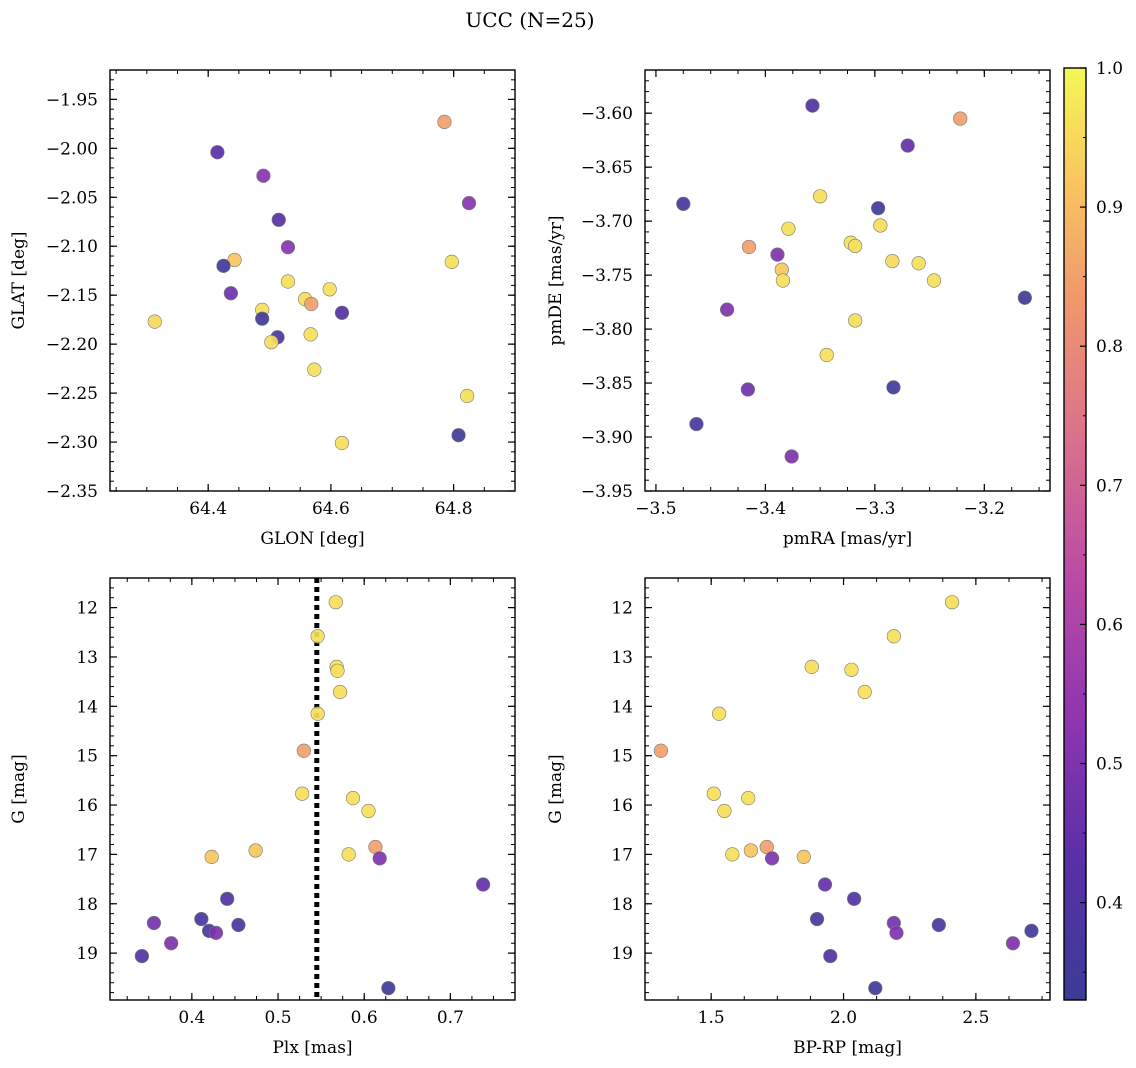 The width and height of the screenshot is (1136, 1068). What do you see at coordinates (1109, 904) in the screenshot?
I see `colorbar-tick-label: 0.4` at bounding box center [1109, 904].